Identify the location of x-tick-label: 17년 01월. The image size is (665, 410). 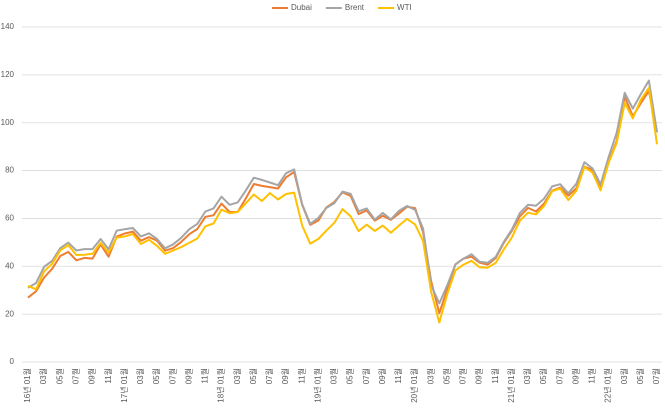
(124, 385).